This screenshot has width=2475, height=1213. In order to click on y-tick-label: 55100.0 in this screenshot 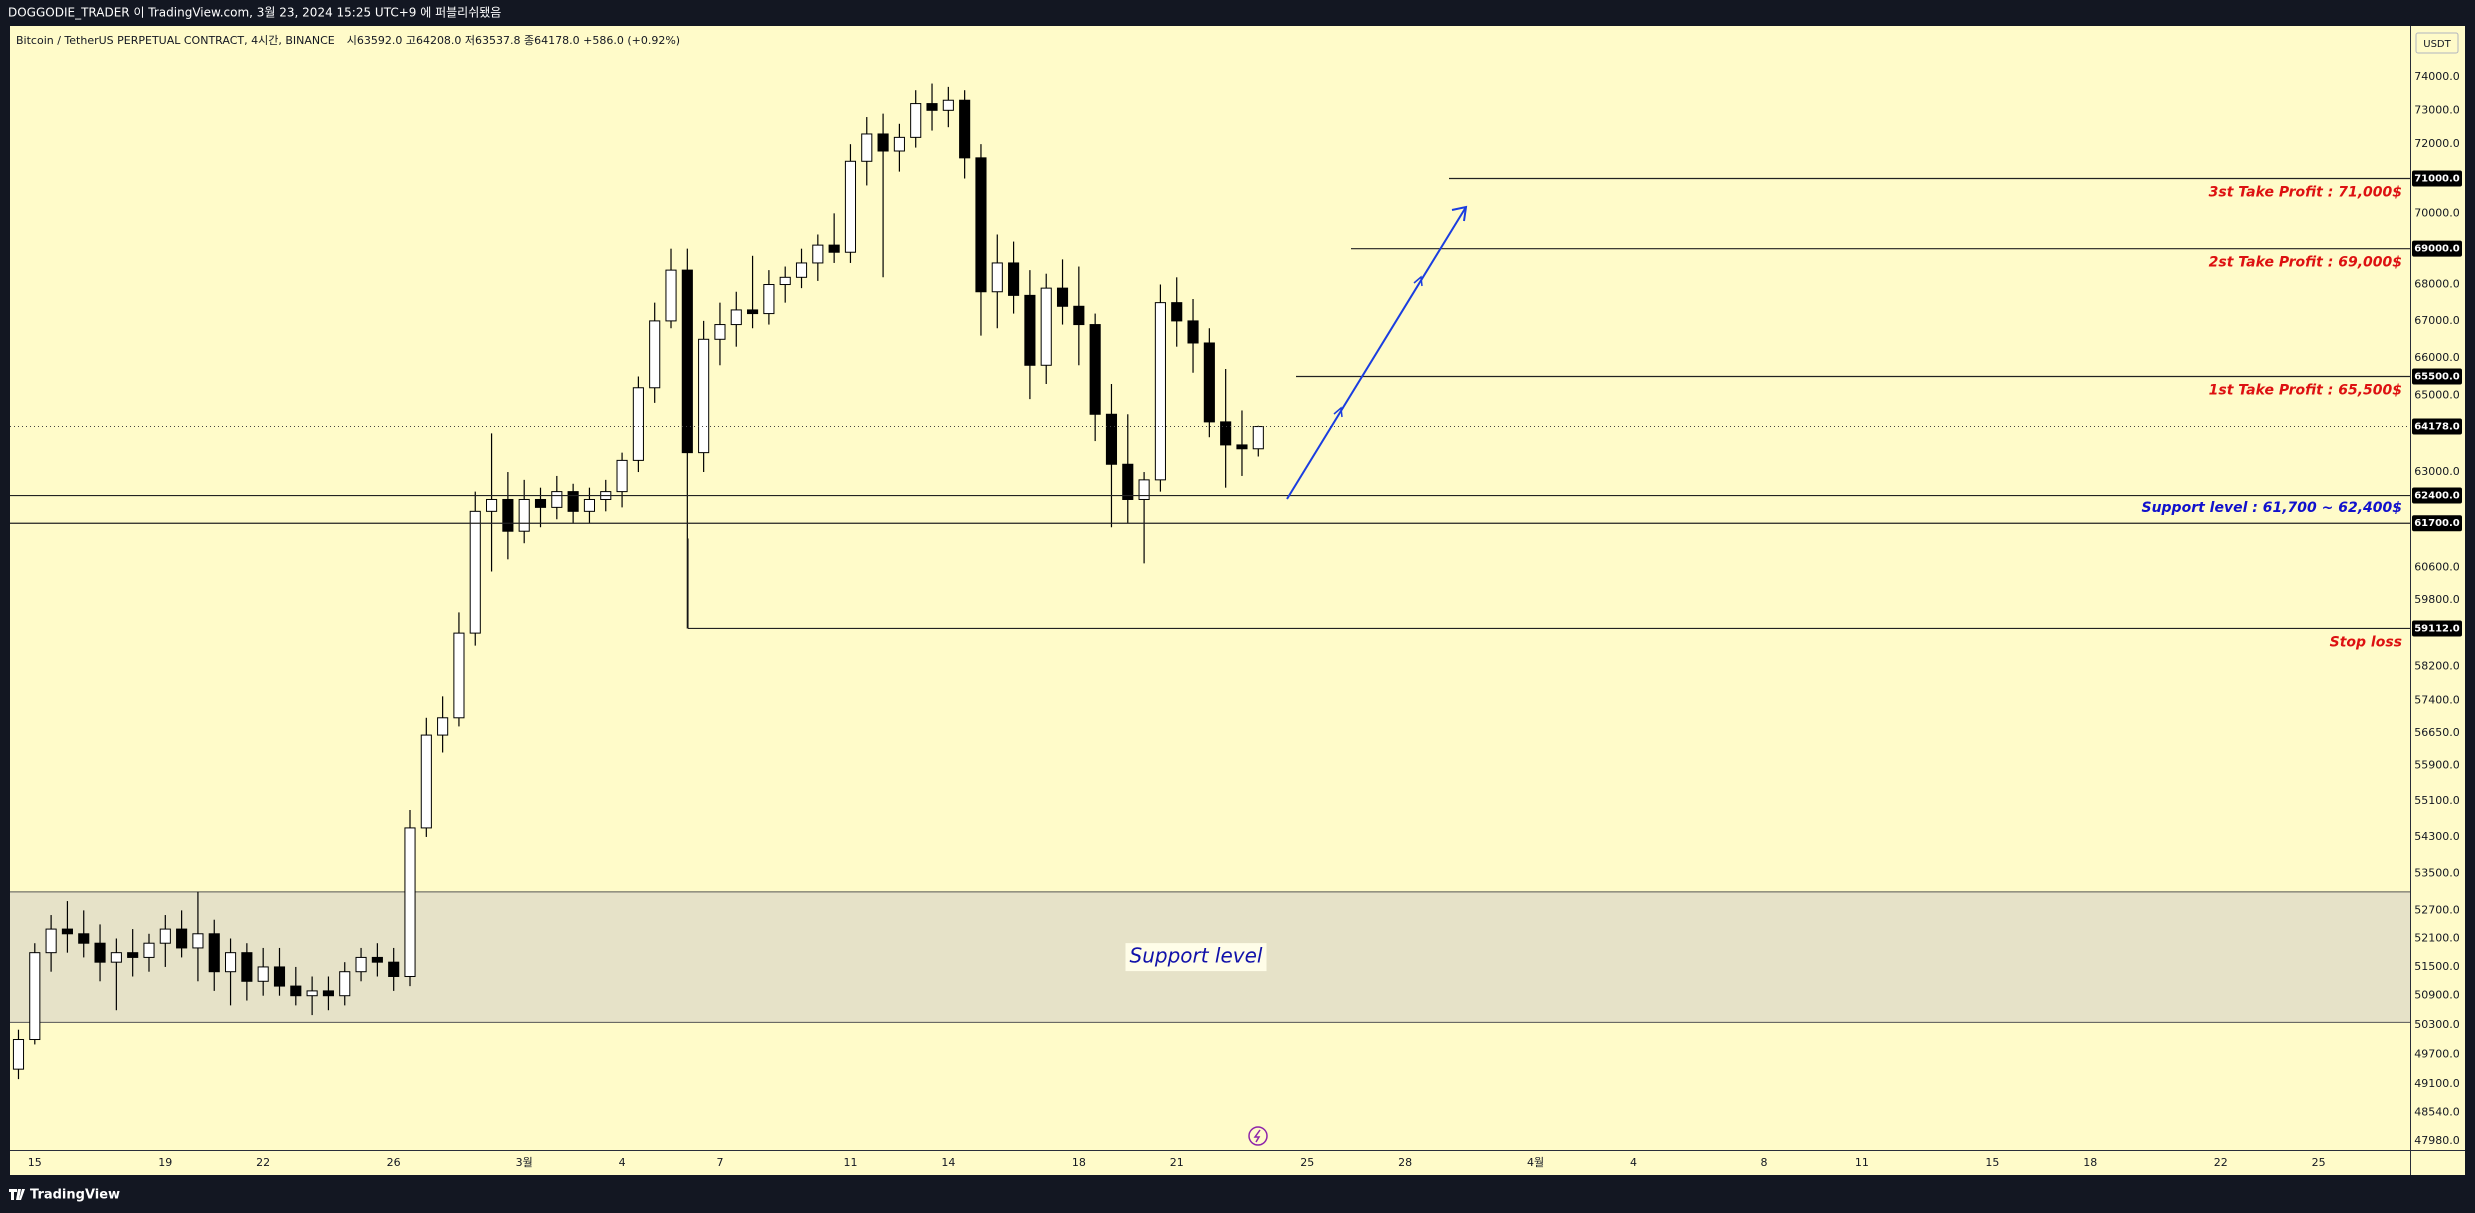, I will do `click(2437, 800)`.